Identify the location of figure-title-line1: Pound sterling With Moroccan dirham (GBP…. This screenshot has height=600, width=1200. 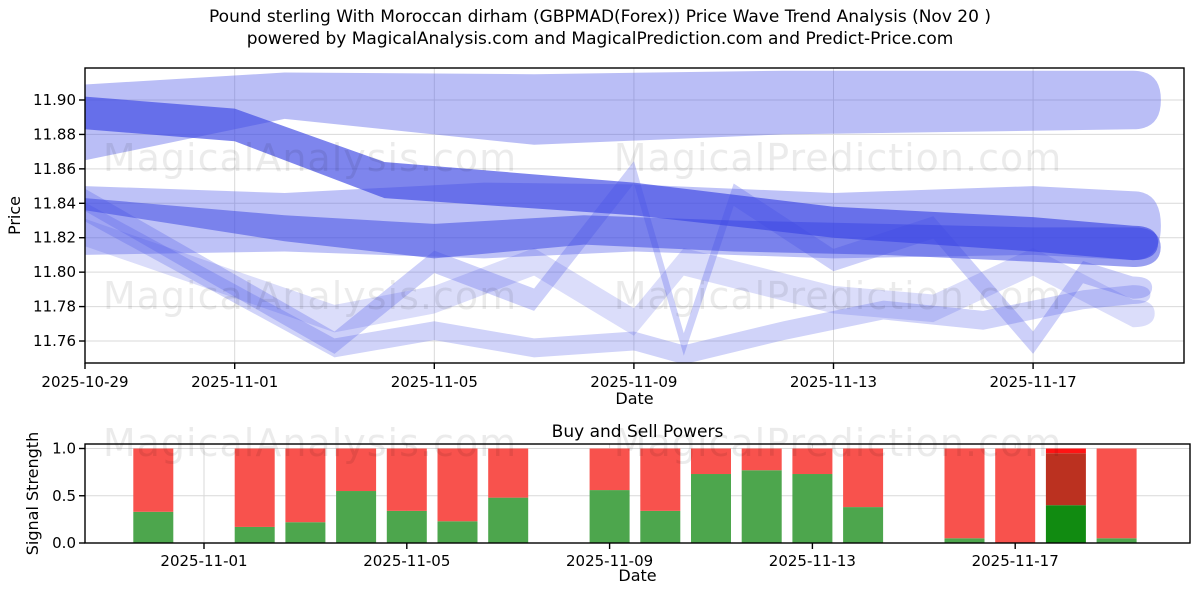
(600, 17).